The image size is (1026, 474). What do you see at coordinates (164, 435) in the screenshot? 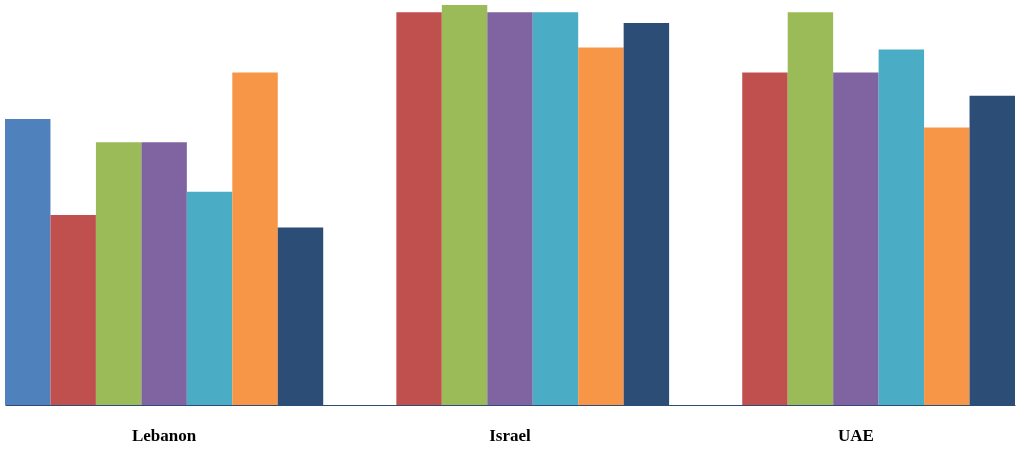
I see `x-tick-label: Lebanon` at bounding box center [164, 435].